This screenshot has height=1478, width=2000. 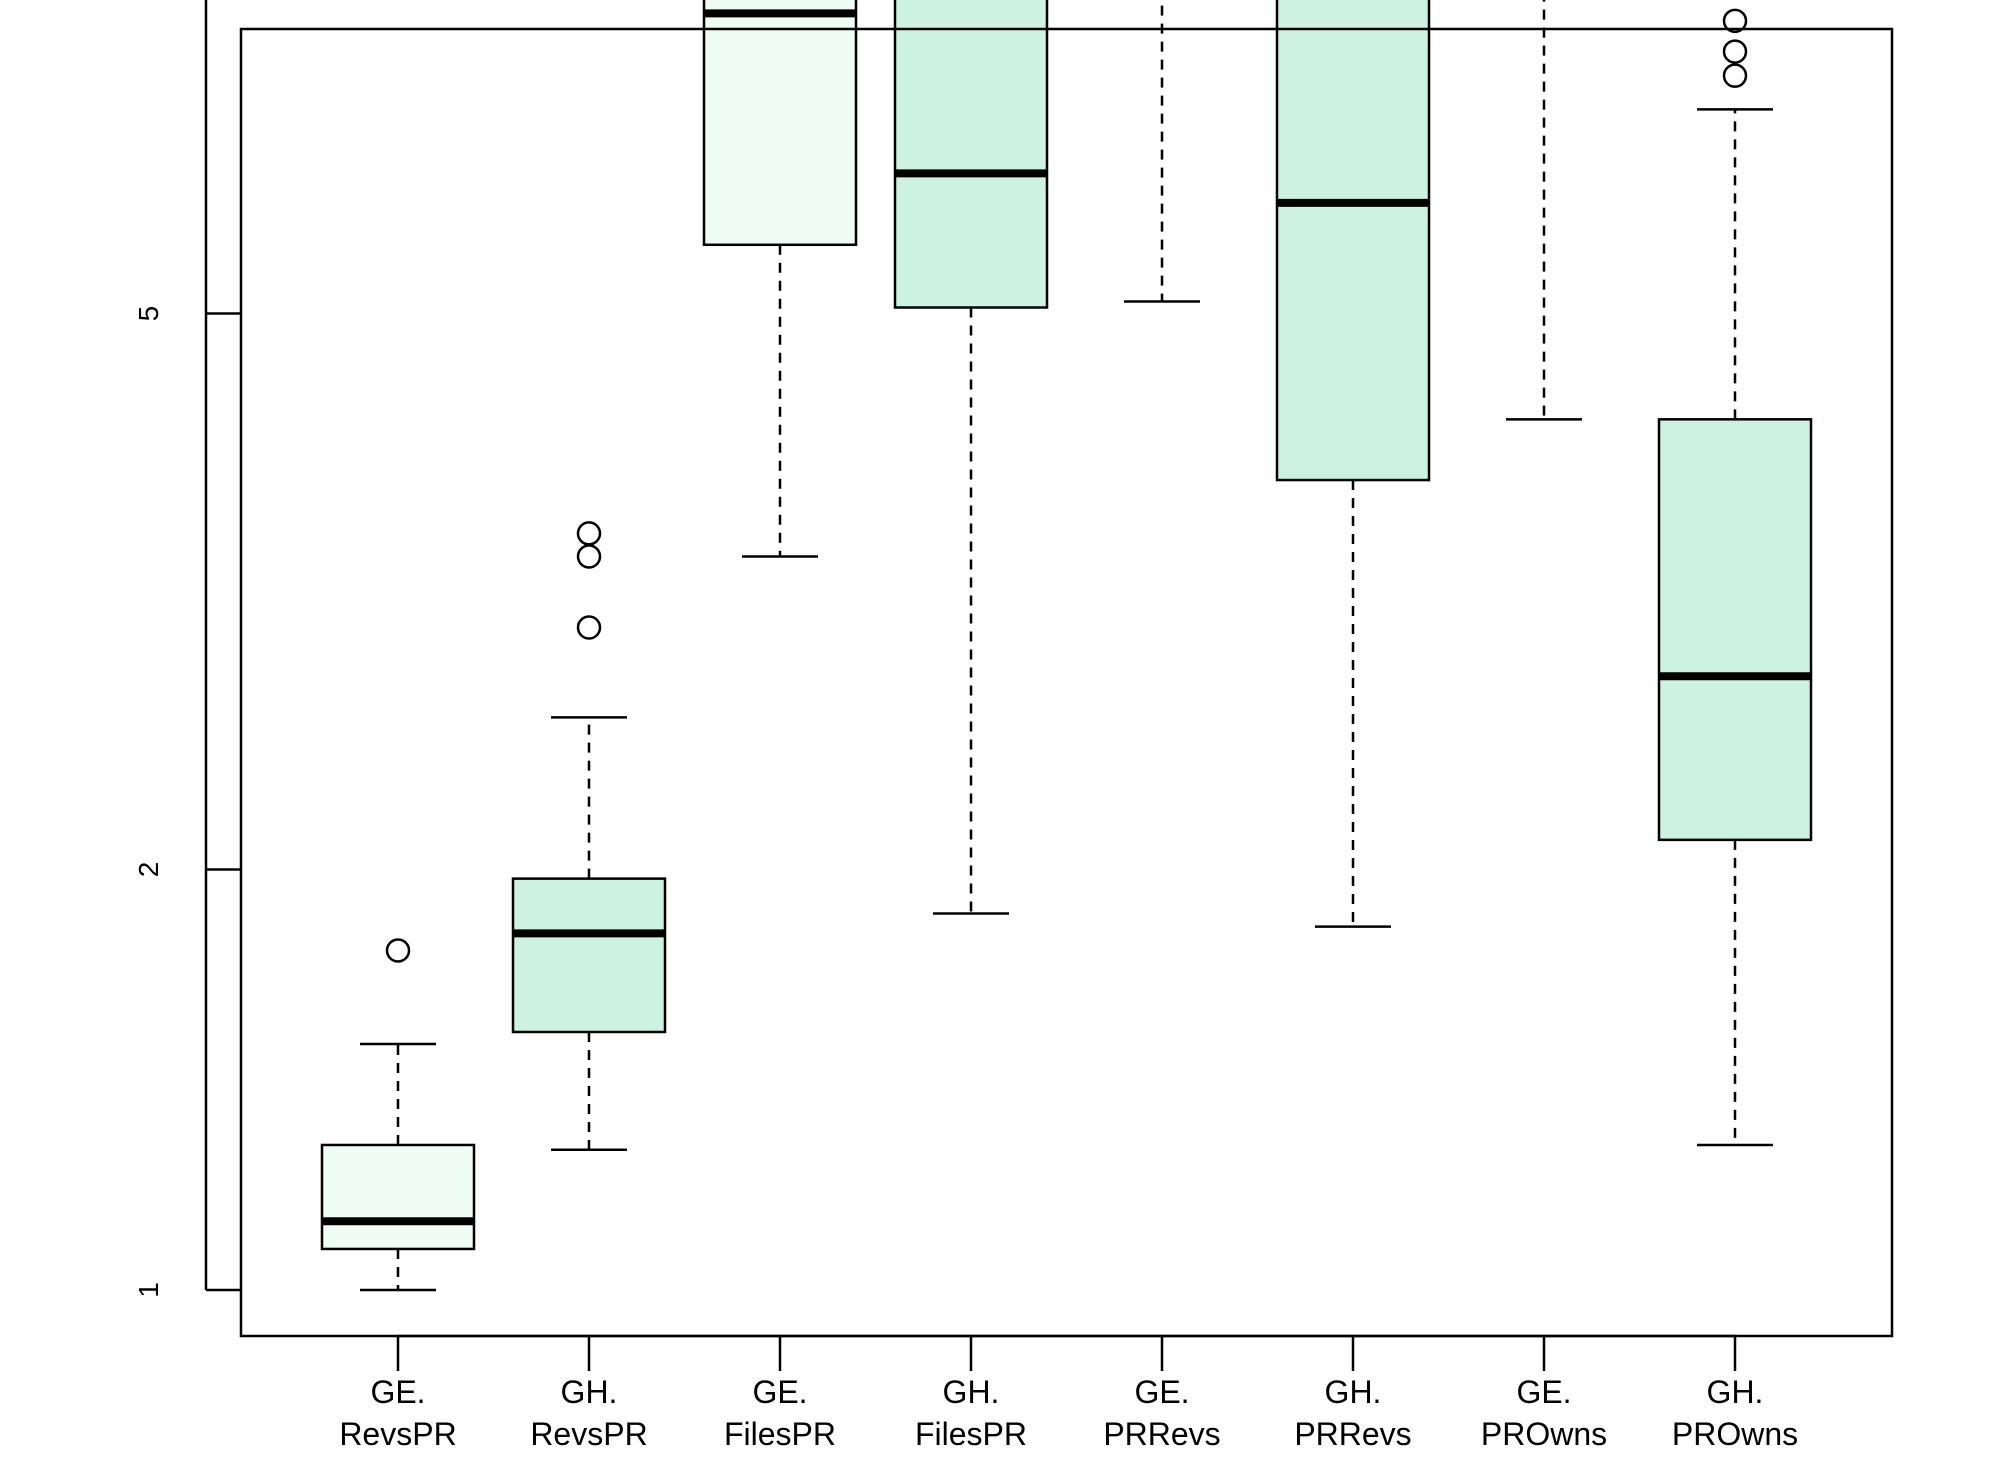 I want to click on y-axis: 125102050100200500, so click(x=187, y=649).